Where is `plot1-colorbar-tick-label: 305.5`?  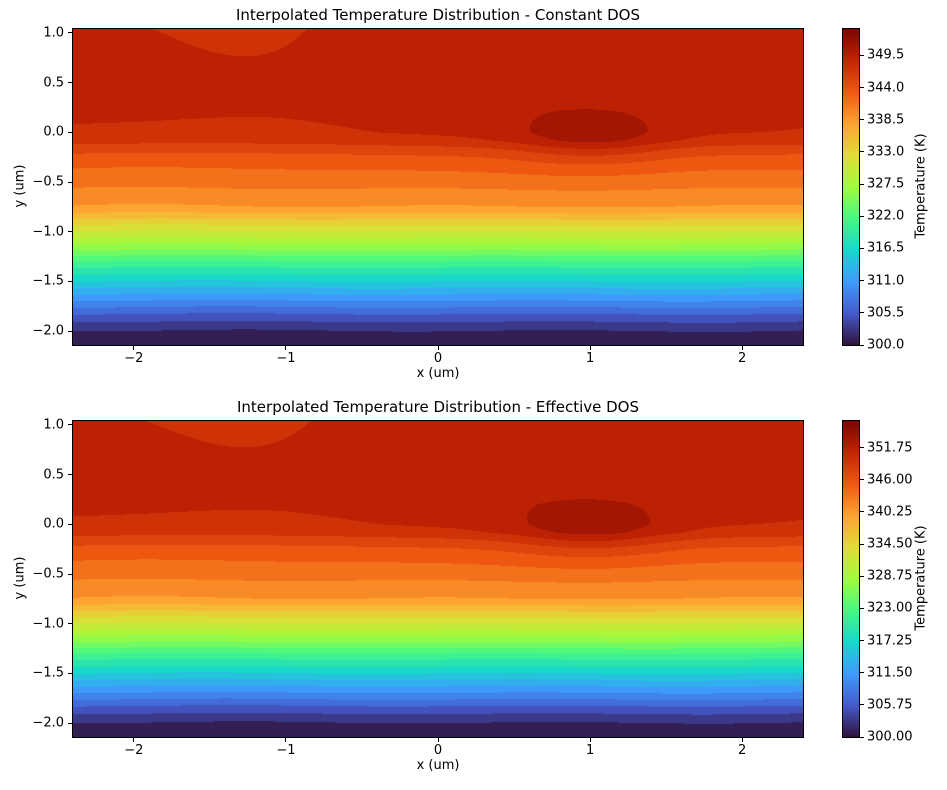 plot1-colorbar-tick-label: 305.5 is located at coordinates (886, 313).